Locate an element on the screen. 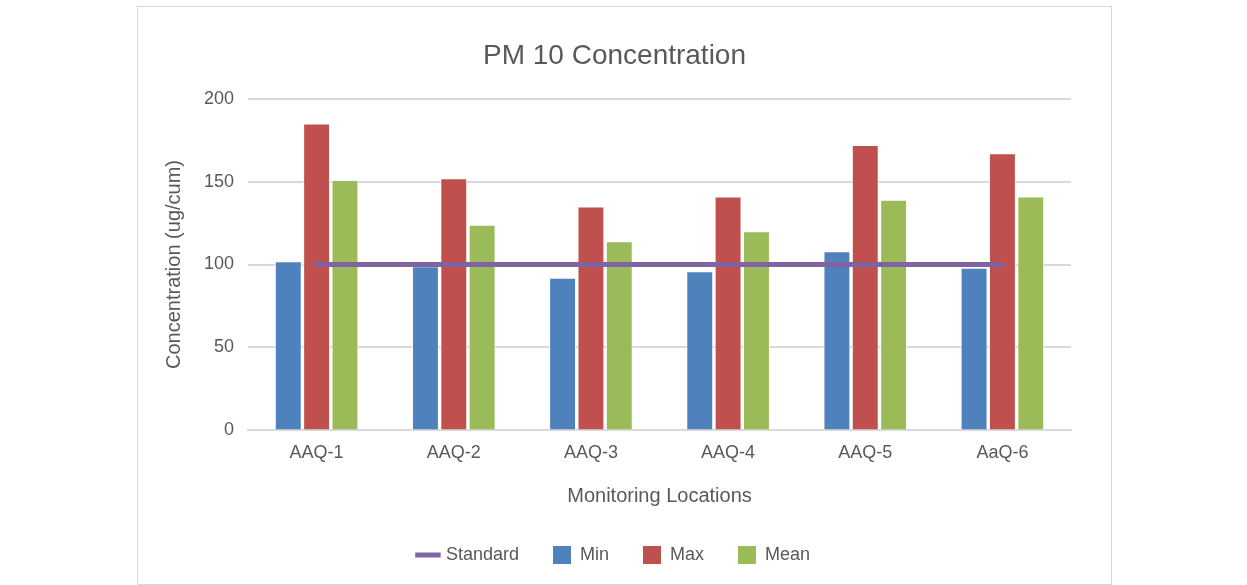 This screenshot has height=585, width=1247. y-tick-label: 100 is located at coordinates (219, 263).